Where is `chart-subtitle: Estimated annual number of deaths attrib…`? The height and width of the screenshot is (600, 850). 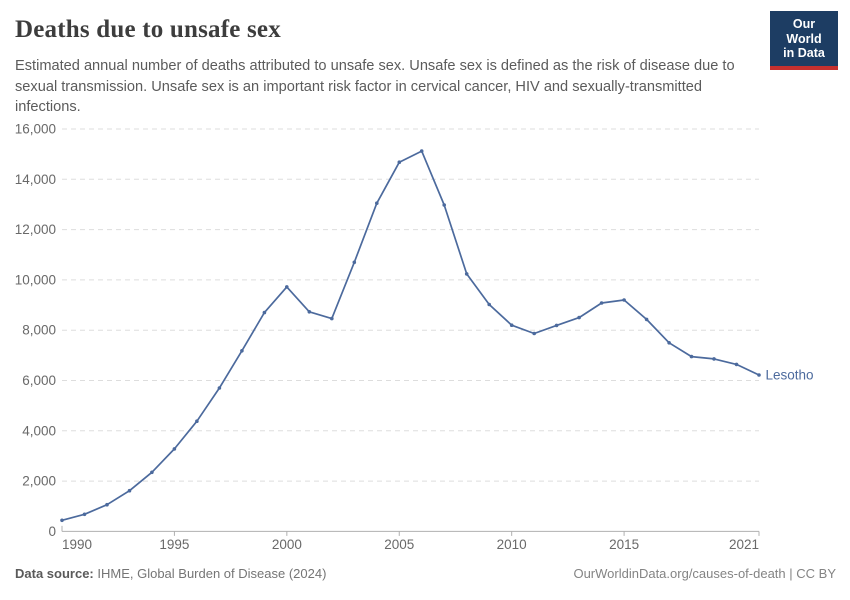 chart-subtitle: Estimated annual number of deaths attrib… is located at coordinates (375, 87).